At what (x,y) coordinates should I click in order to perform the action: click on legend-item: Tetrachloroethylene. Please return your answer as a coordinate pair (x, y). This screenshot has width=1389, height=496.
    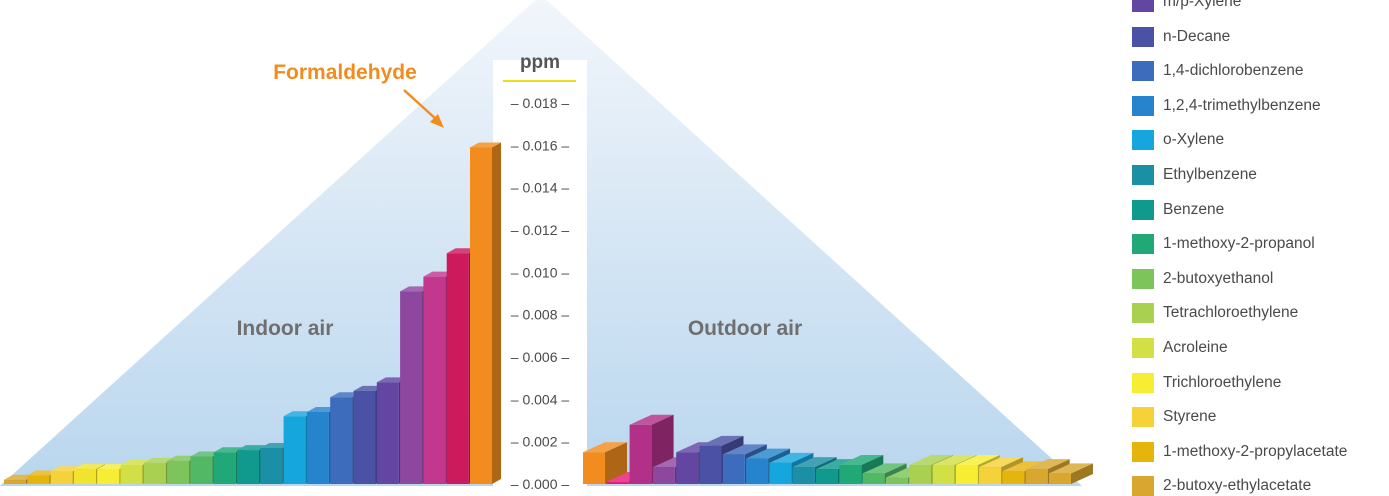
    Looking at the image, I should click on (1215, 313).